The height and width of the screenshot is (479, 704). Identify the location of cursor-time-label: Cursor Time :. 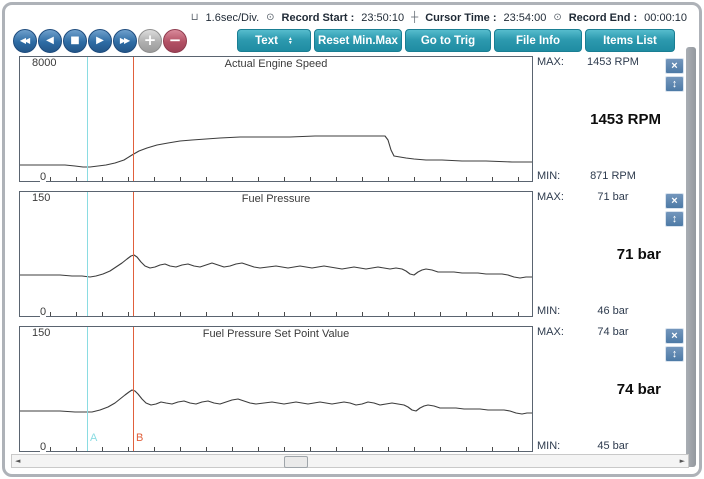
(461, 17).